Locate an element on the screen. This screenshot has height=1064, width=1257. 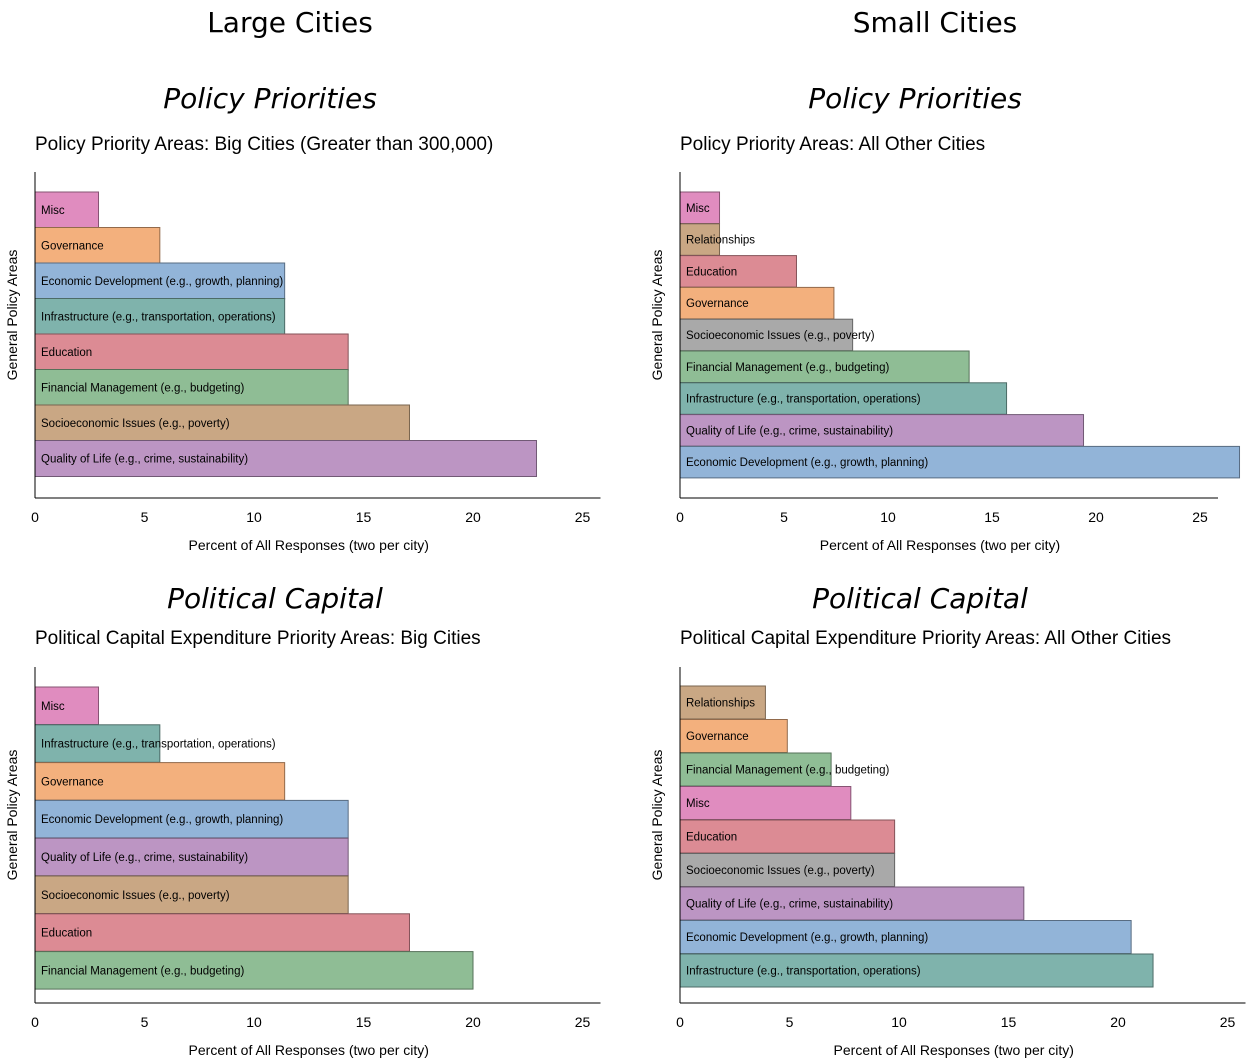
section-title-policy-priorities-small: Policy Priorities is located at coordinates (915, 98).